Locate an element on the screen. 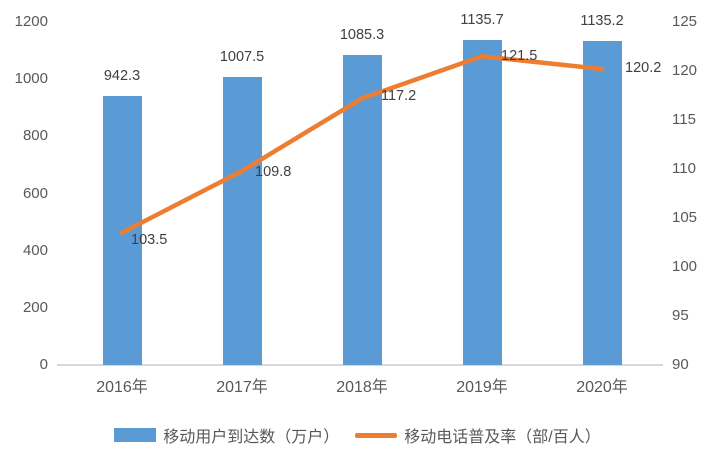  left-axis-tick-label: 1200 is located at coordinates (31, 21).